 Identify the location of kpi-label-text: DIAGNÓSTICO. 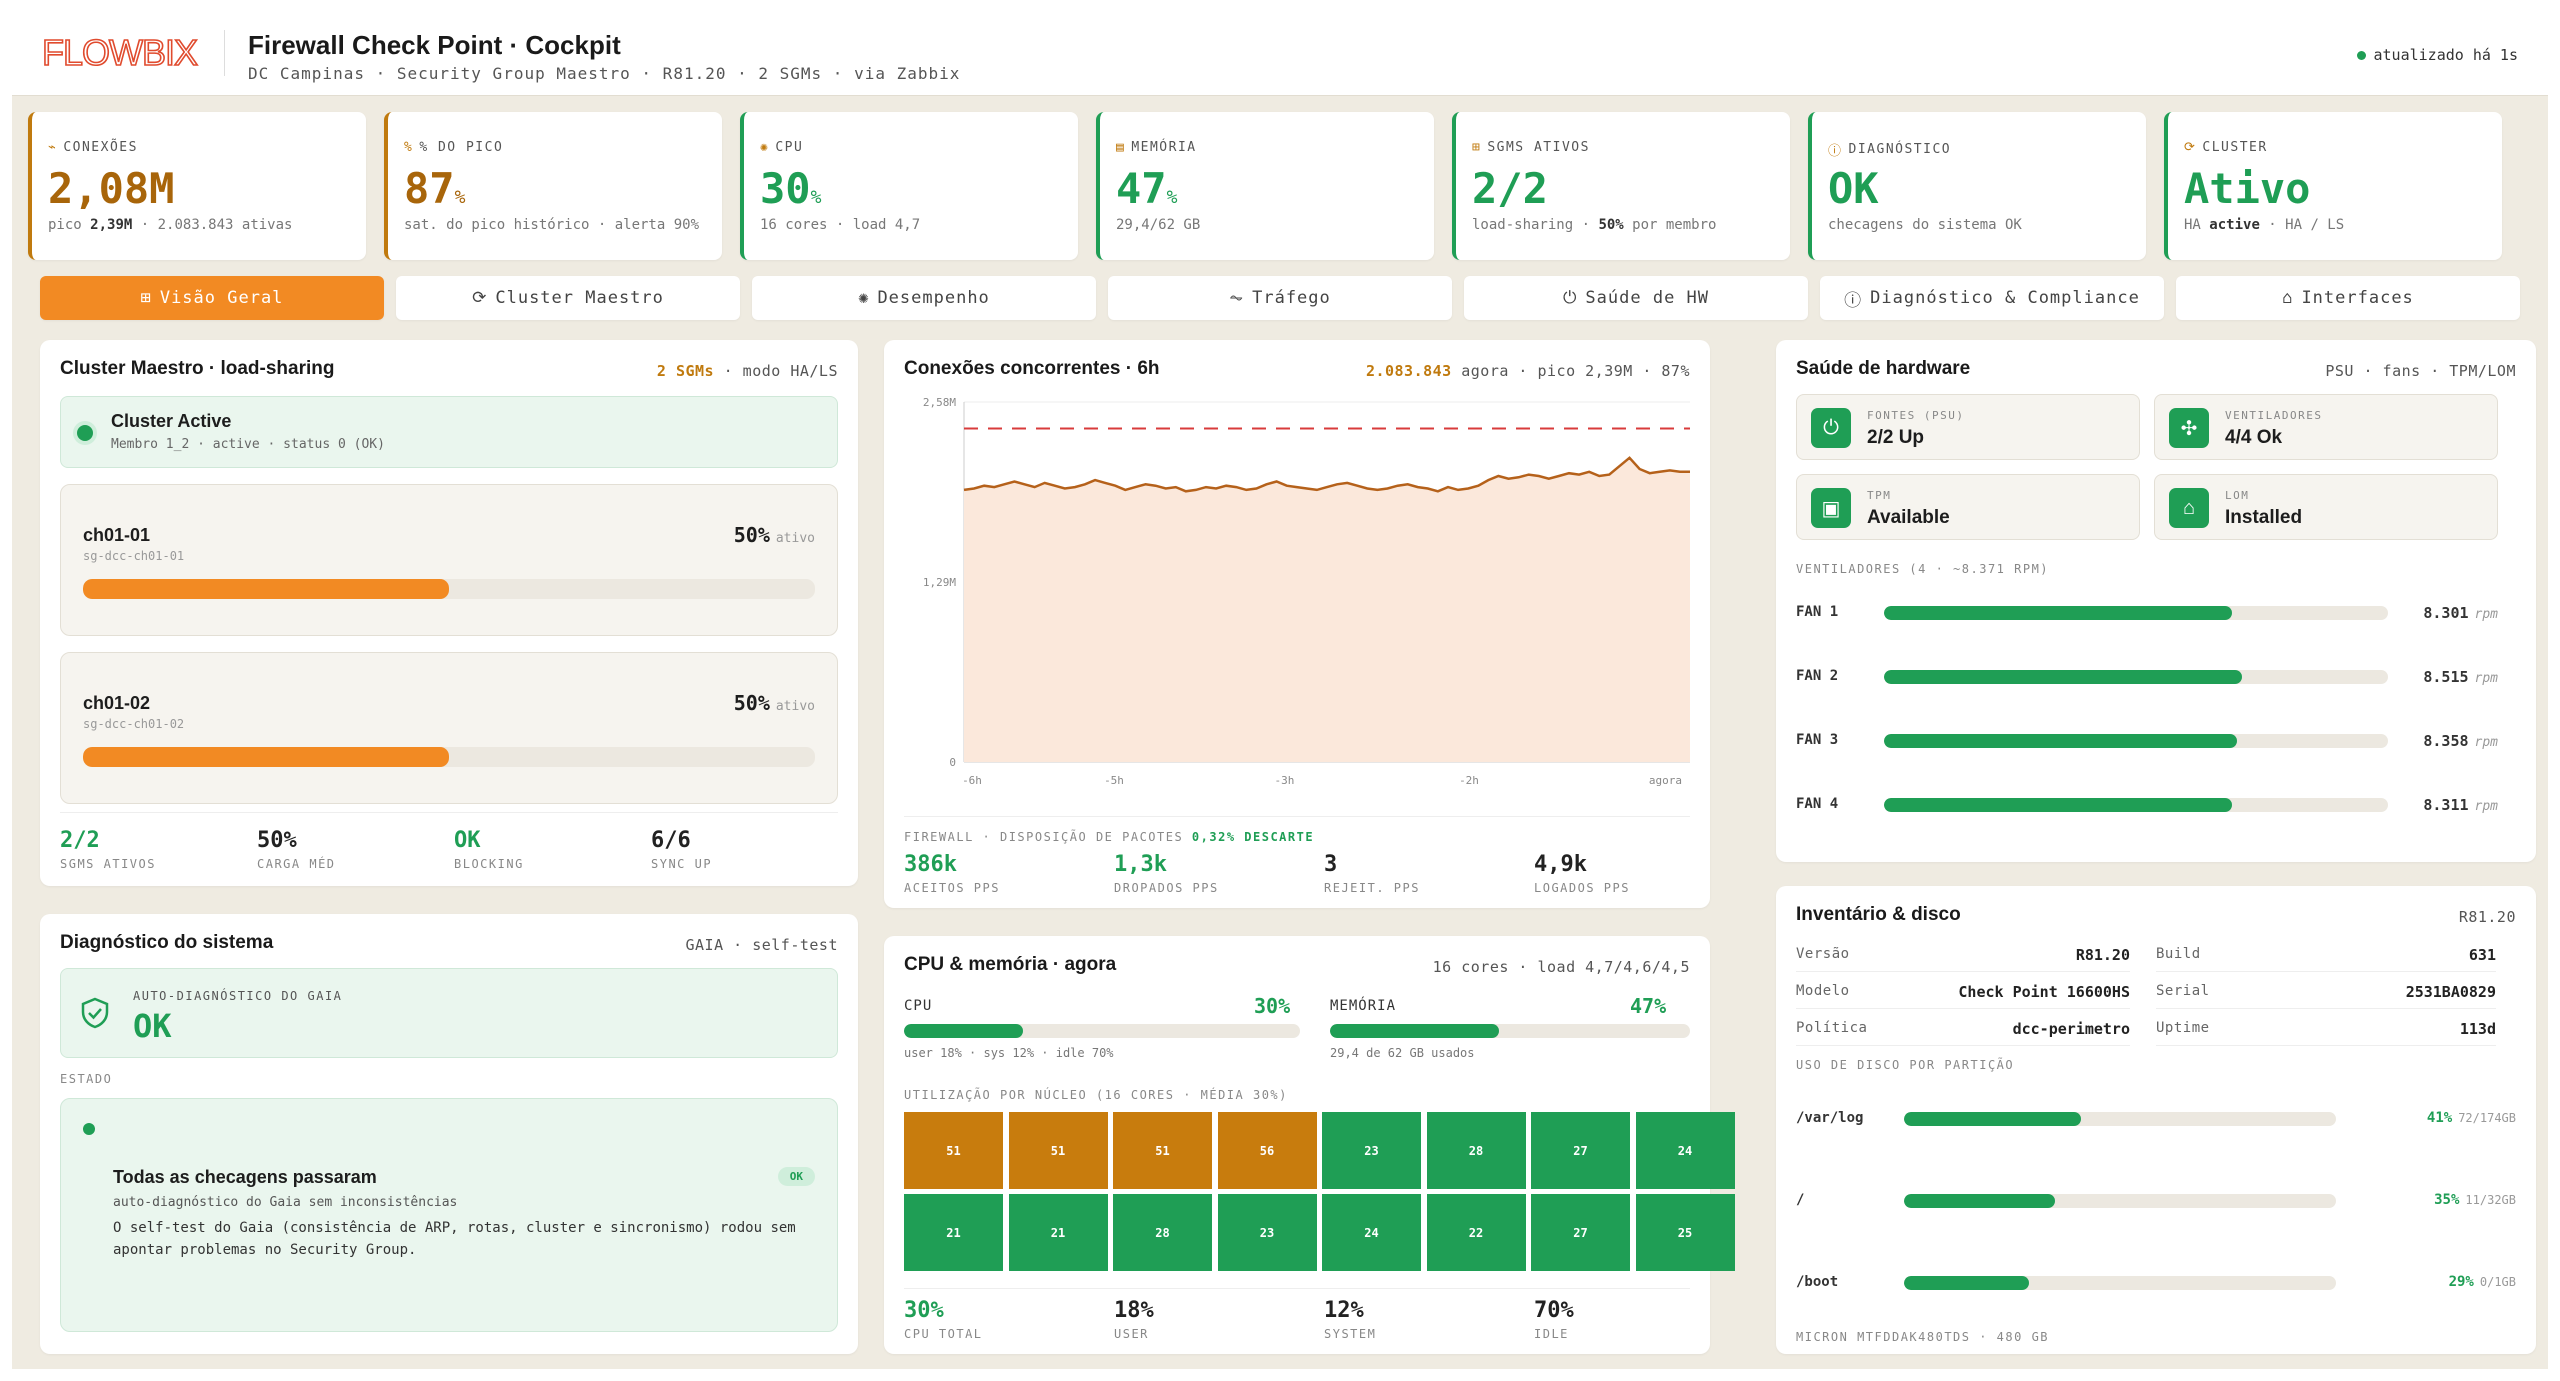
(1900, 149).